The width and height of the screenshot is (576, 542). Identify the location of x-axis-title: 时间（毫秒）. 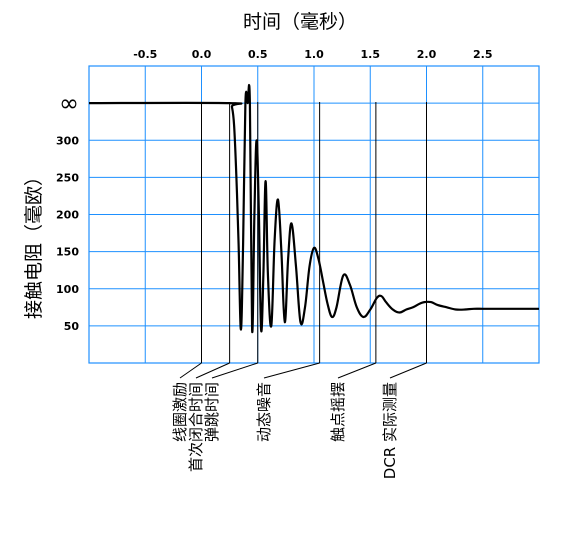
(300, 22).